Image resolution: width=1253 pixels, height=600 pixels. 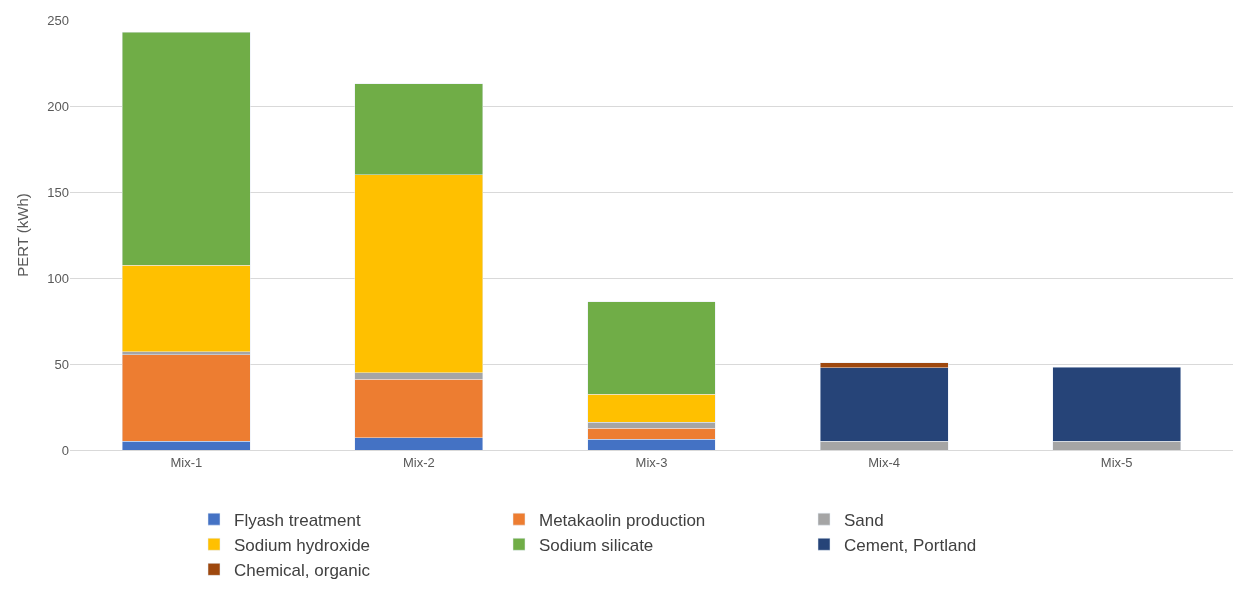 What do you see at coordinates (58, 20) in the screenshot?
I see `y-tick-label: 250` at bounding box center [58, 20].